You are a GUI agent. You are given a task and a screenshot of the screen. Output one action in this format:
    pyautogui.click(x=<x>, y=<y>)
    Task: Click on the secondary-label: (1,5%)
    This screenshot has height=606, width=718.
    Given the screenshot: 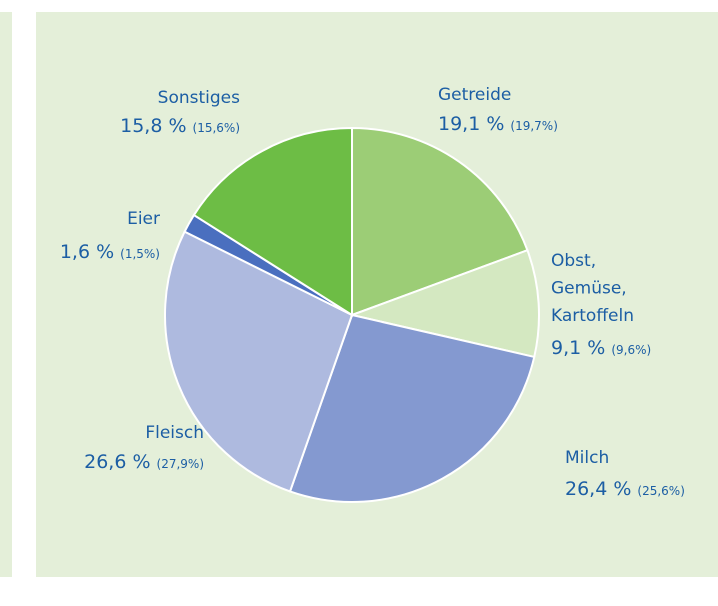 What is the action you would take?
    pyautogui.click(x=140, y=254)
    